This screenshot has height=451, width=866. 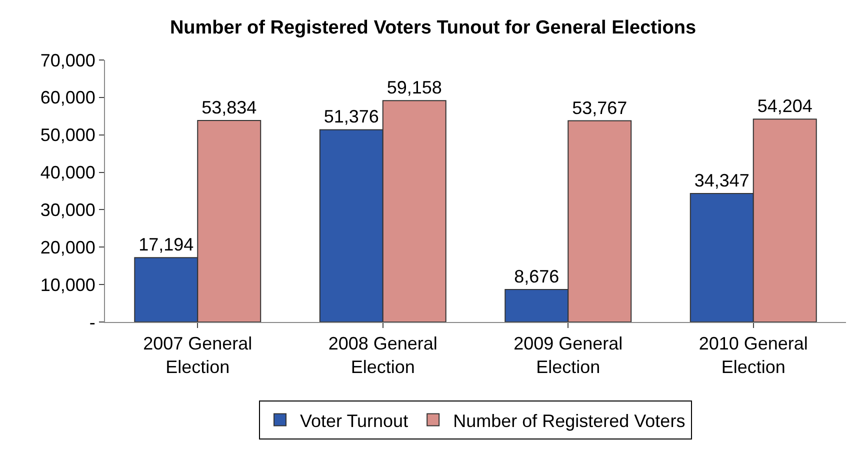 What do you see at coordinates (569, 420) in the screenshot?
I see `legend-label: Number of Registered Voters` at bounding box center [569, 420].